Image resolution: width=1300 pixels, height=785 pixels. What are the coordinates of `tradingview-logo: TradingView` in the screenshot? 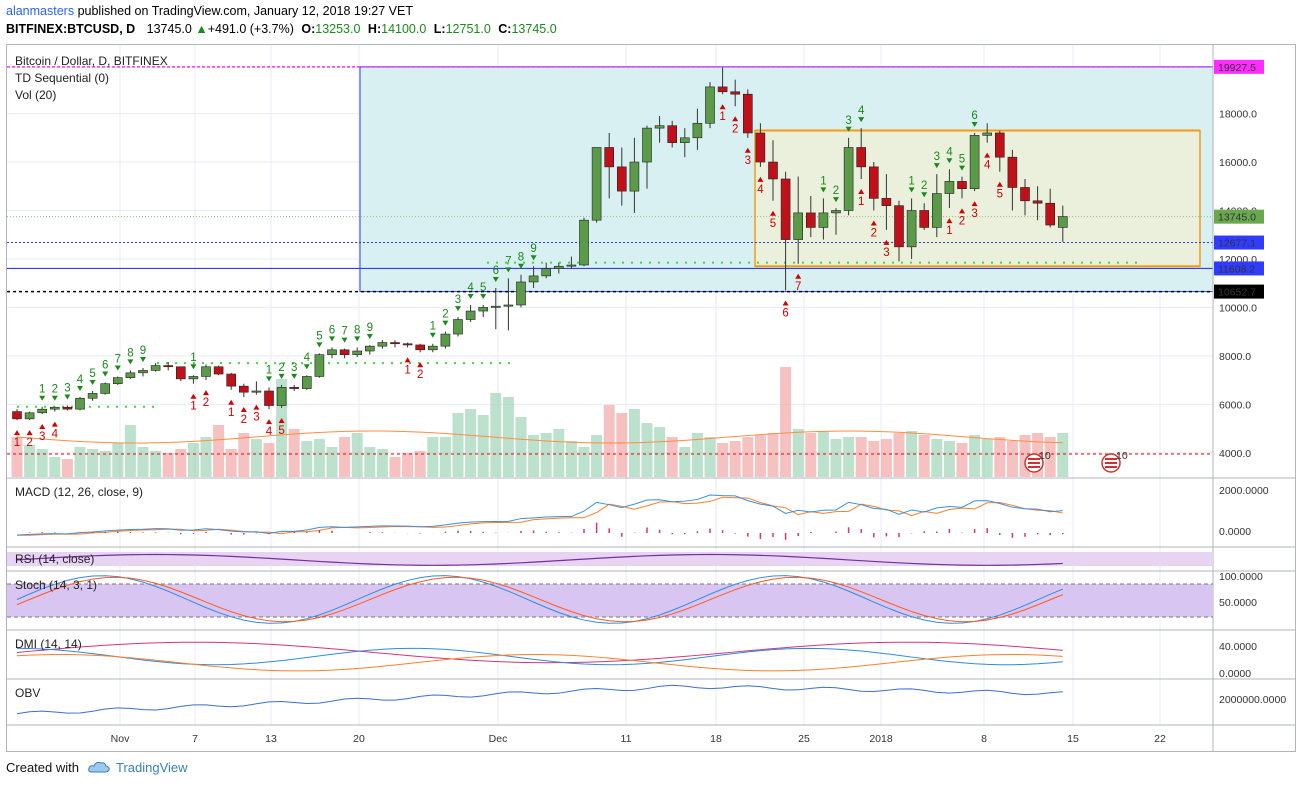 It's located at (138, 767).